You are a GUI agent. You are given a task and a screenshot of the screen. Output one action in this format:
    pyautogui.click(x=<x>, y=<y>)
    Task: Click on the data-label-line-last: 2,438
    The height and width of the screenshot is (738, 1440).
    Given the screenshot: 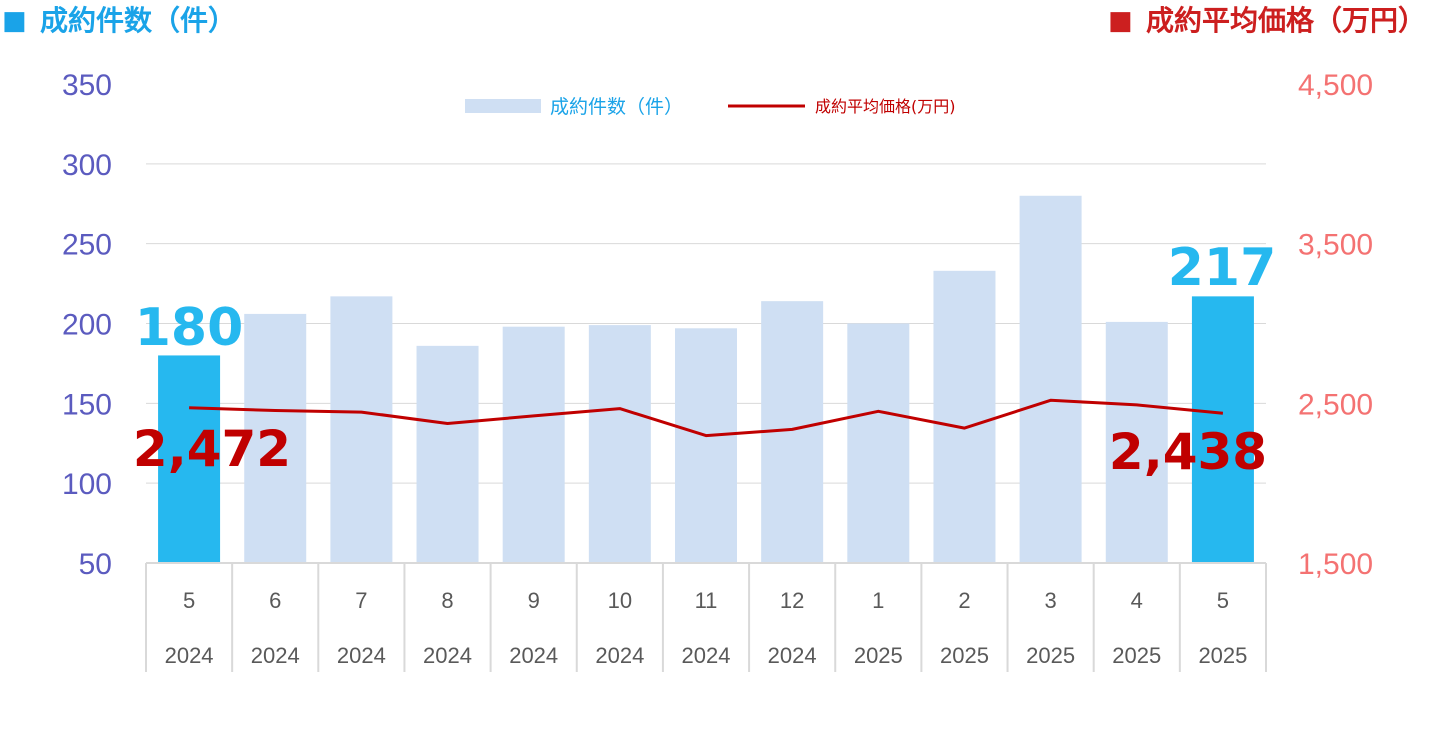 What is the action you would take?
    pyautogui.click(x=1188, y=452)
    